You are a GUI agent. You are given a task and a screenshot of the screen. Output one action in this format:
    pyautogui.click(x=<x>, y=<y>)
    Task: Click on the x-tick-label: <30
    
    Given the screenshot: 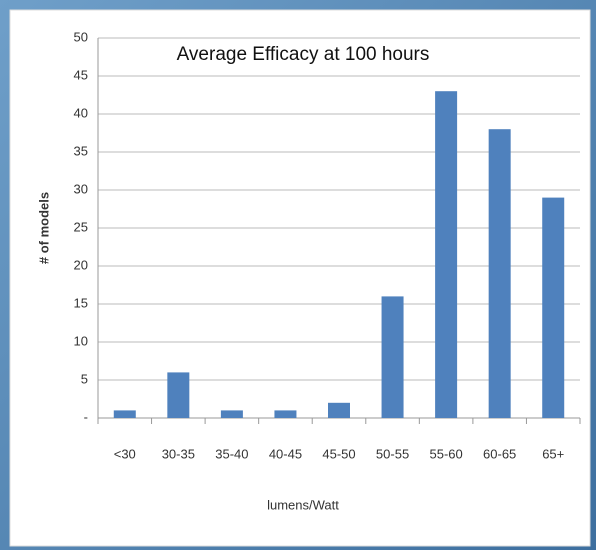 What is the action you would take?
    pyautogui.click(x=125, y=453)
    